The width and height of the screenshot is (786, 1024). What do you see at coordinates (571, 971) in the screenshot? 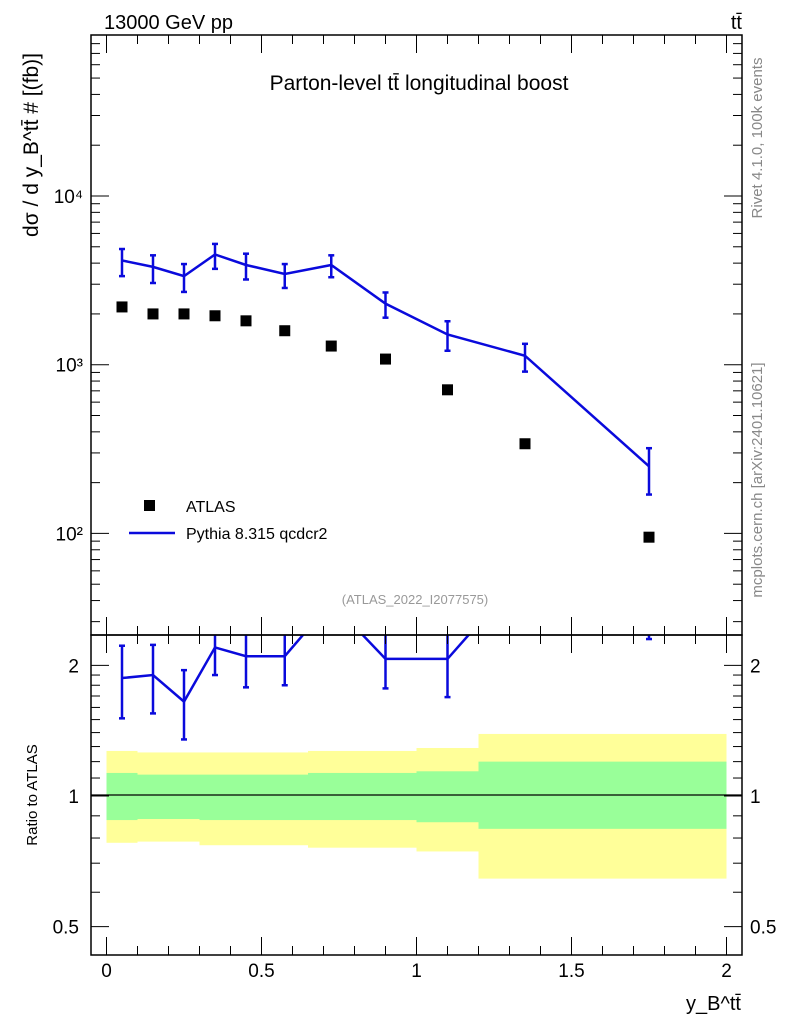
I see `x-tick-label: 1.5` at bounding box center [571, 971].